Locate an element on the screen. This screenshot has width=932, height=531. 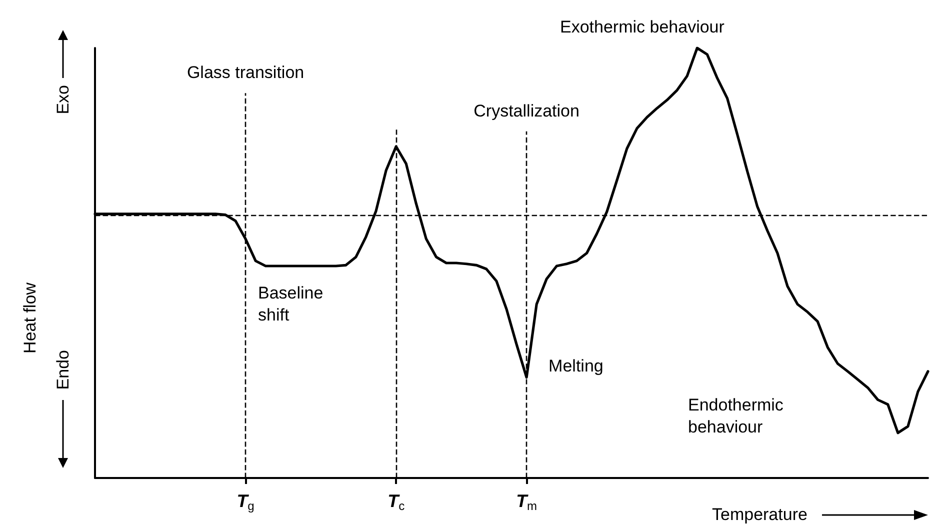
text: Exothermic behaviour is located at coordinates (642, 27).